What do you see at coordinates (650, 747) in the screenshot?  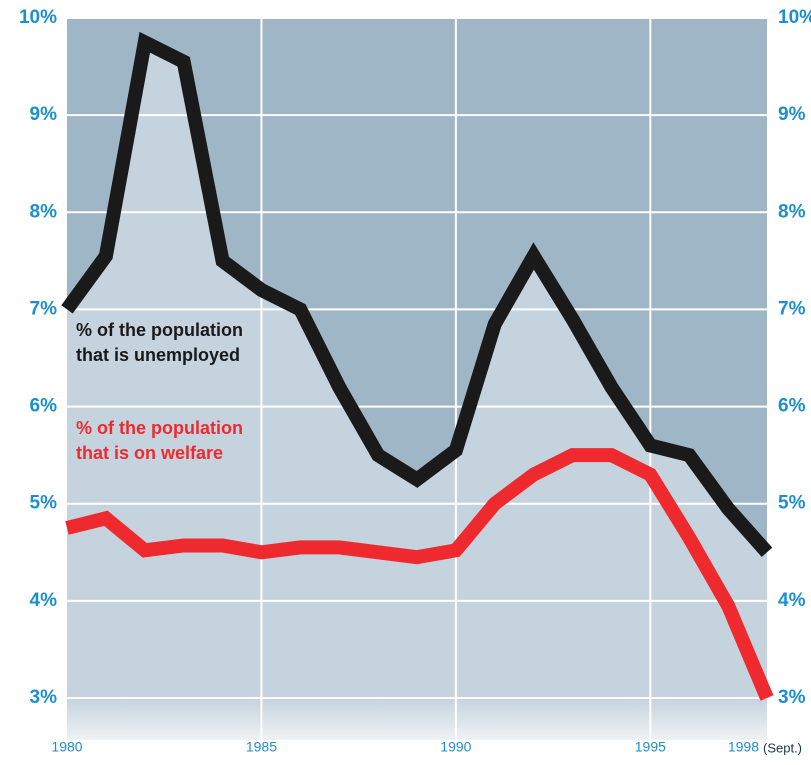 I see `x-tick-label: 1995` at bounding box center [650, 747].